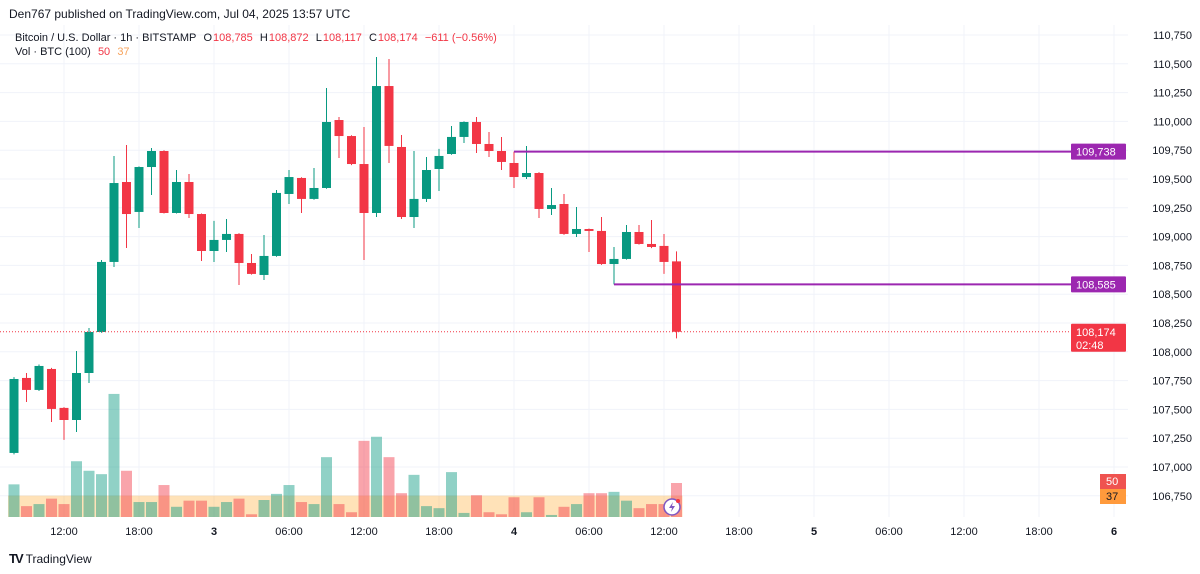 Image resolution: width=1200 pixels, height=574 pixels. I want to click on volume-badge, so click(1113, 481).